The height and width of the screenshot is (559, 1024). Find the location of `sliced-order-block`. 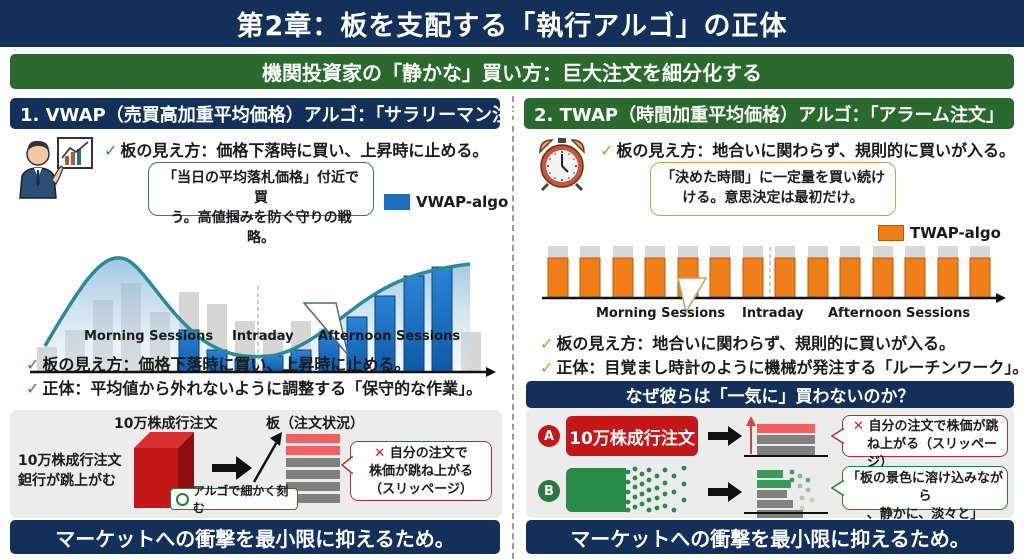

sliced-order-block is located at coordinates (596, 490).